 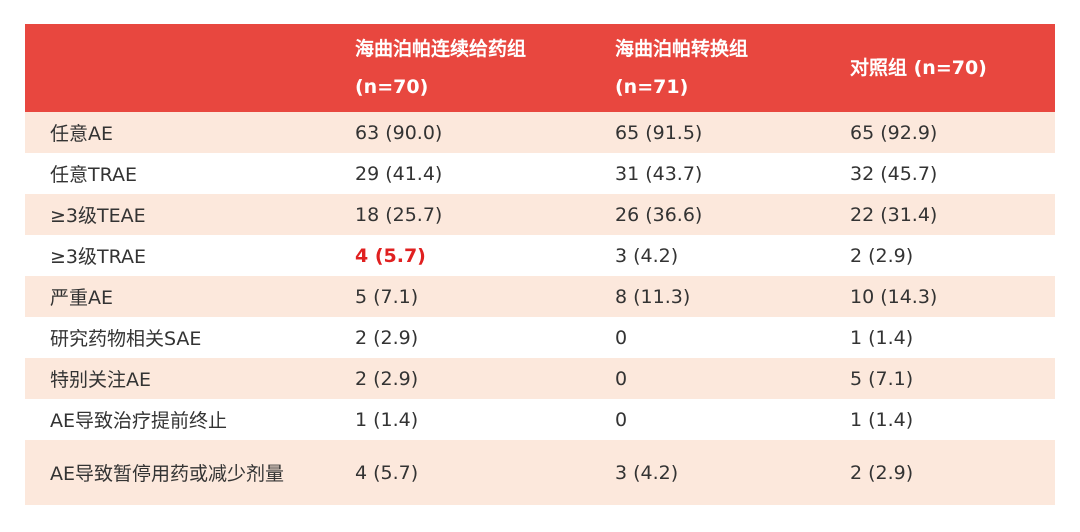 What do you see at coordinates (540, 337) in the screenshot?
I see `table-row: 研究药物相关SAE 2 (2.9) 0 1 (1.4)` at bounding box center [540, 337].